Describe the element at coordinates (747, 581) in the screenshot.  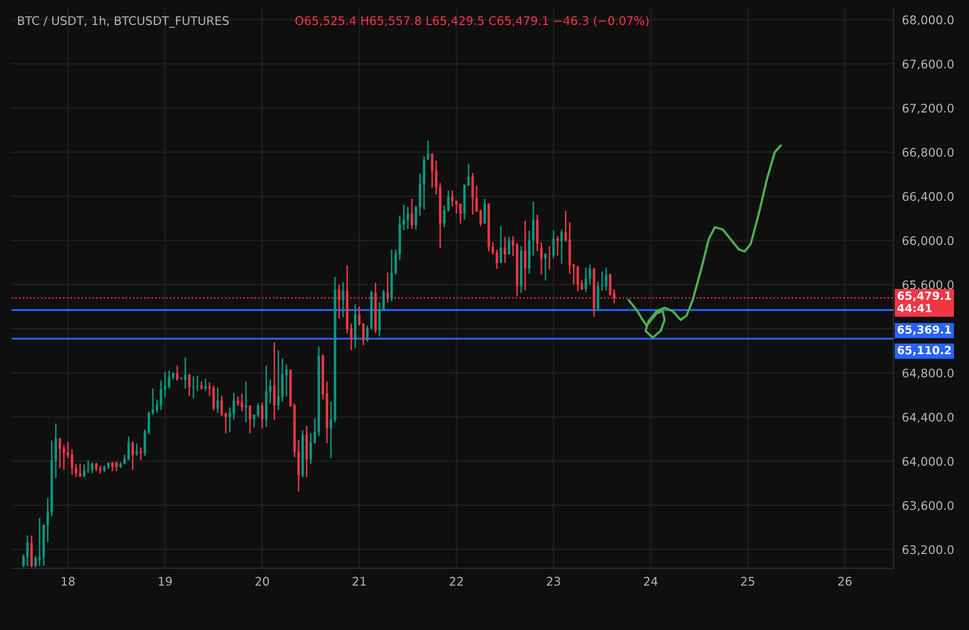
I see `x-tick-label: 25` at that location.